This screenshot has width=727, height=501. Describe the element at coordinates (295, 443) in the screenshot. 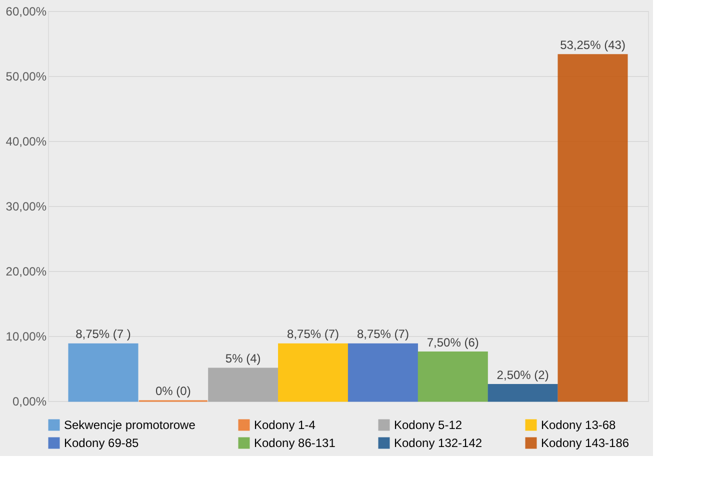

I see `legend-label: Kodony 86-131` at that location.